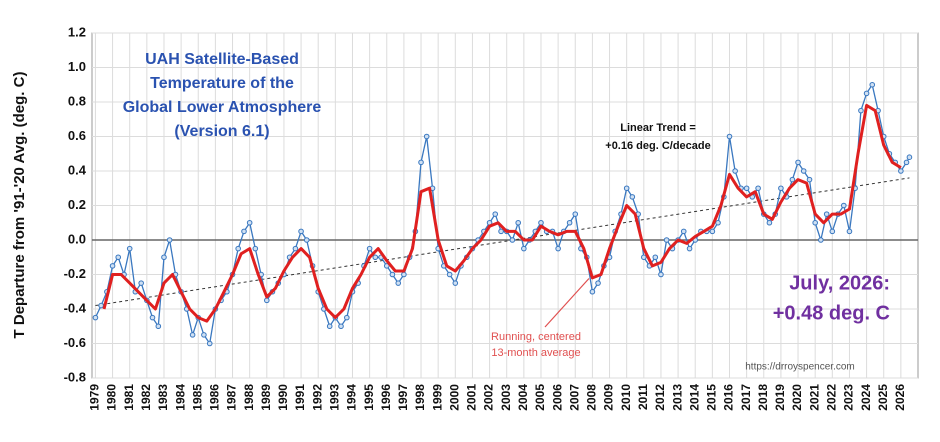  What do you see at coordinates (694, 397) in the screenshot?
I see `x-tick-label: 2014` at bounding box center [694, 397].